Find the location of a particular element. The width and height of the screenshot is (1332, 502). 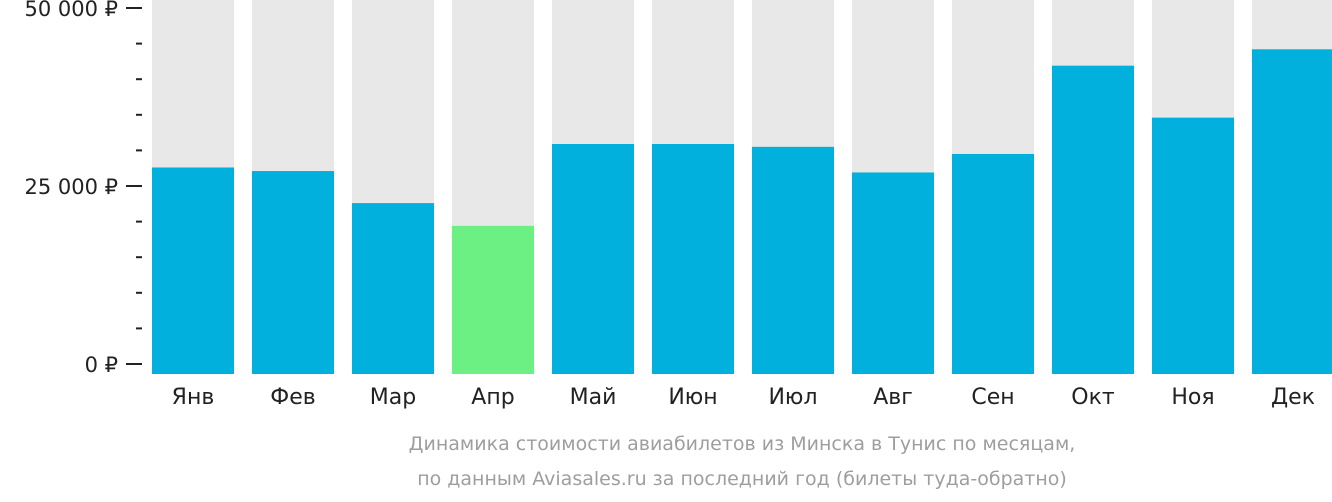

y-axis: 0 ₽ 25 000 ₽ 50 000 ₽ is located at coordinates (83, 188).